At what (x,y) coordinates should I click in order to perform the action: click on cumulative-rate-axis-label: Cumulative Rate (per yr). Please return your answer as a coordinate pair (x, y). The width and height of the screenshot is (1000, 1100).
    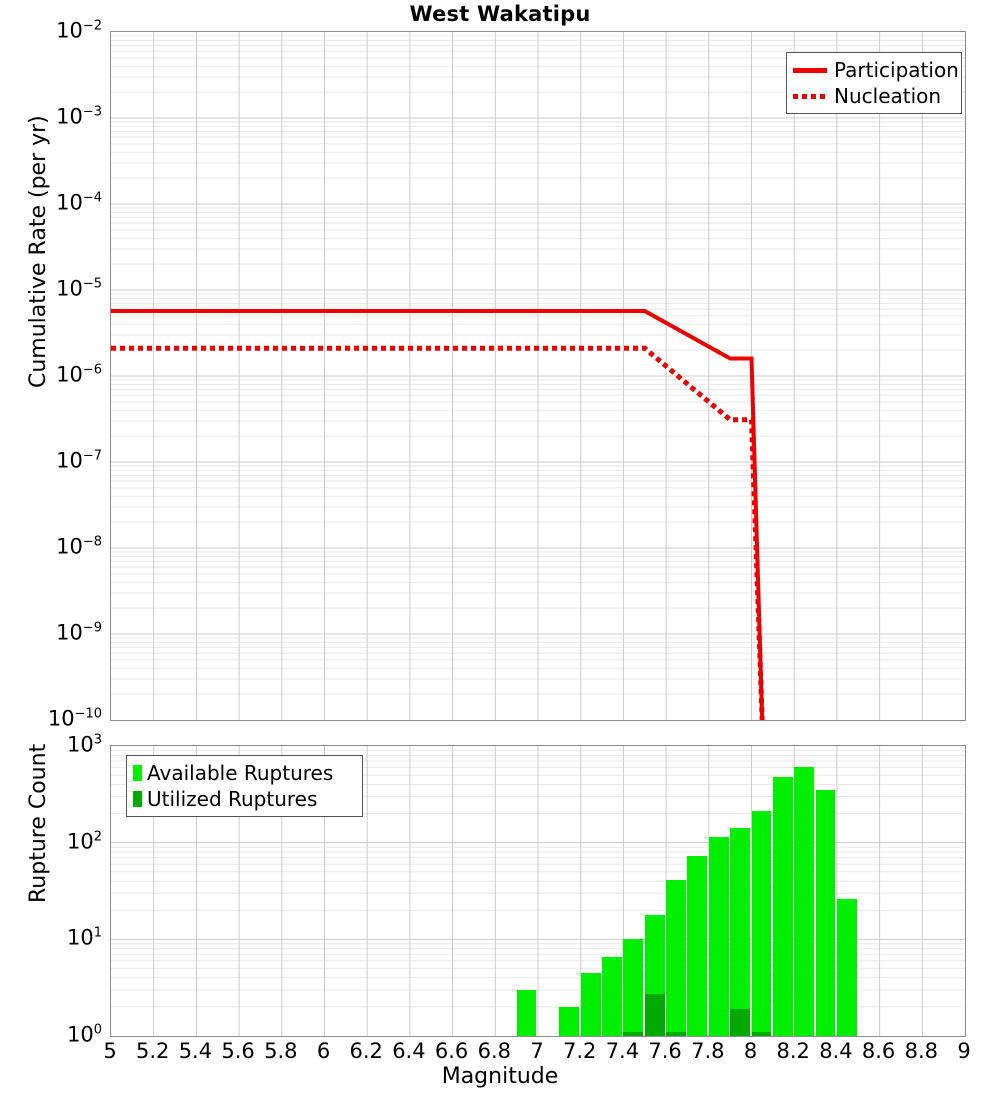
    Looking at the image, I should click on (38, 251).